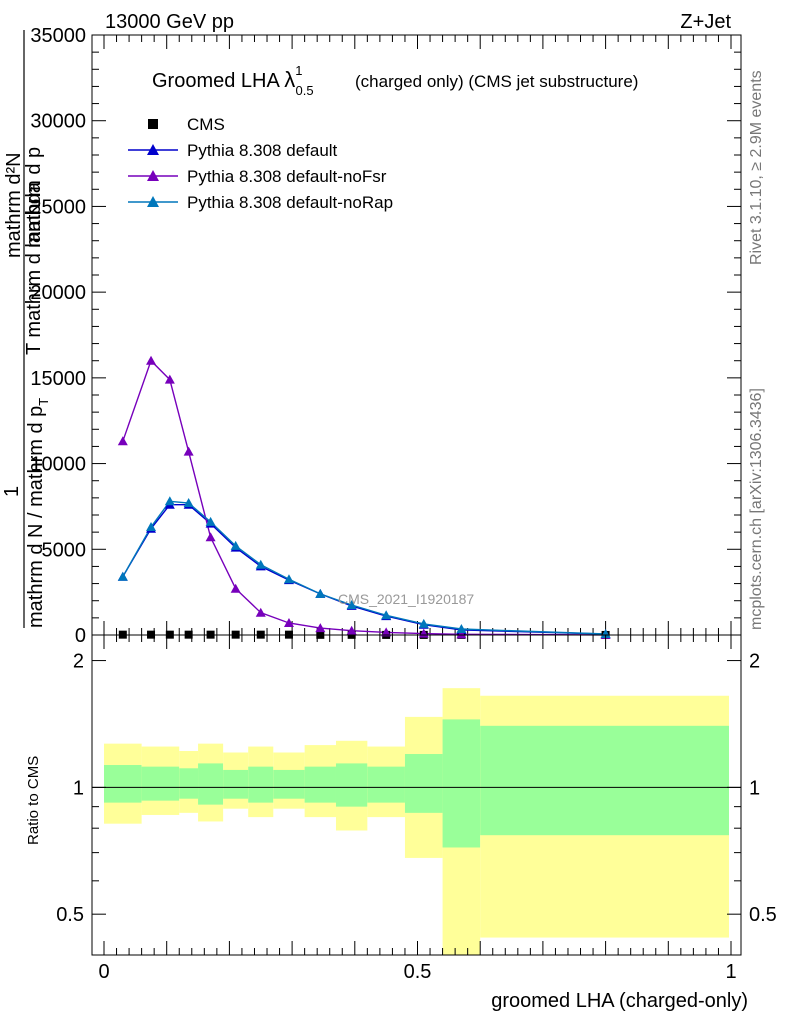 The image size is (786, 1024). Describe the element at coordinates (43, 402) in the screenshot. I see `ylabel-sub: T` at that location.